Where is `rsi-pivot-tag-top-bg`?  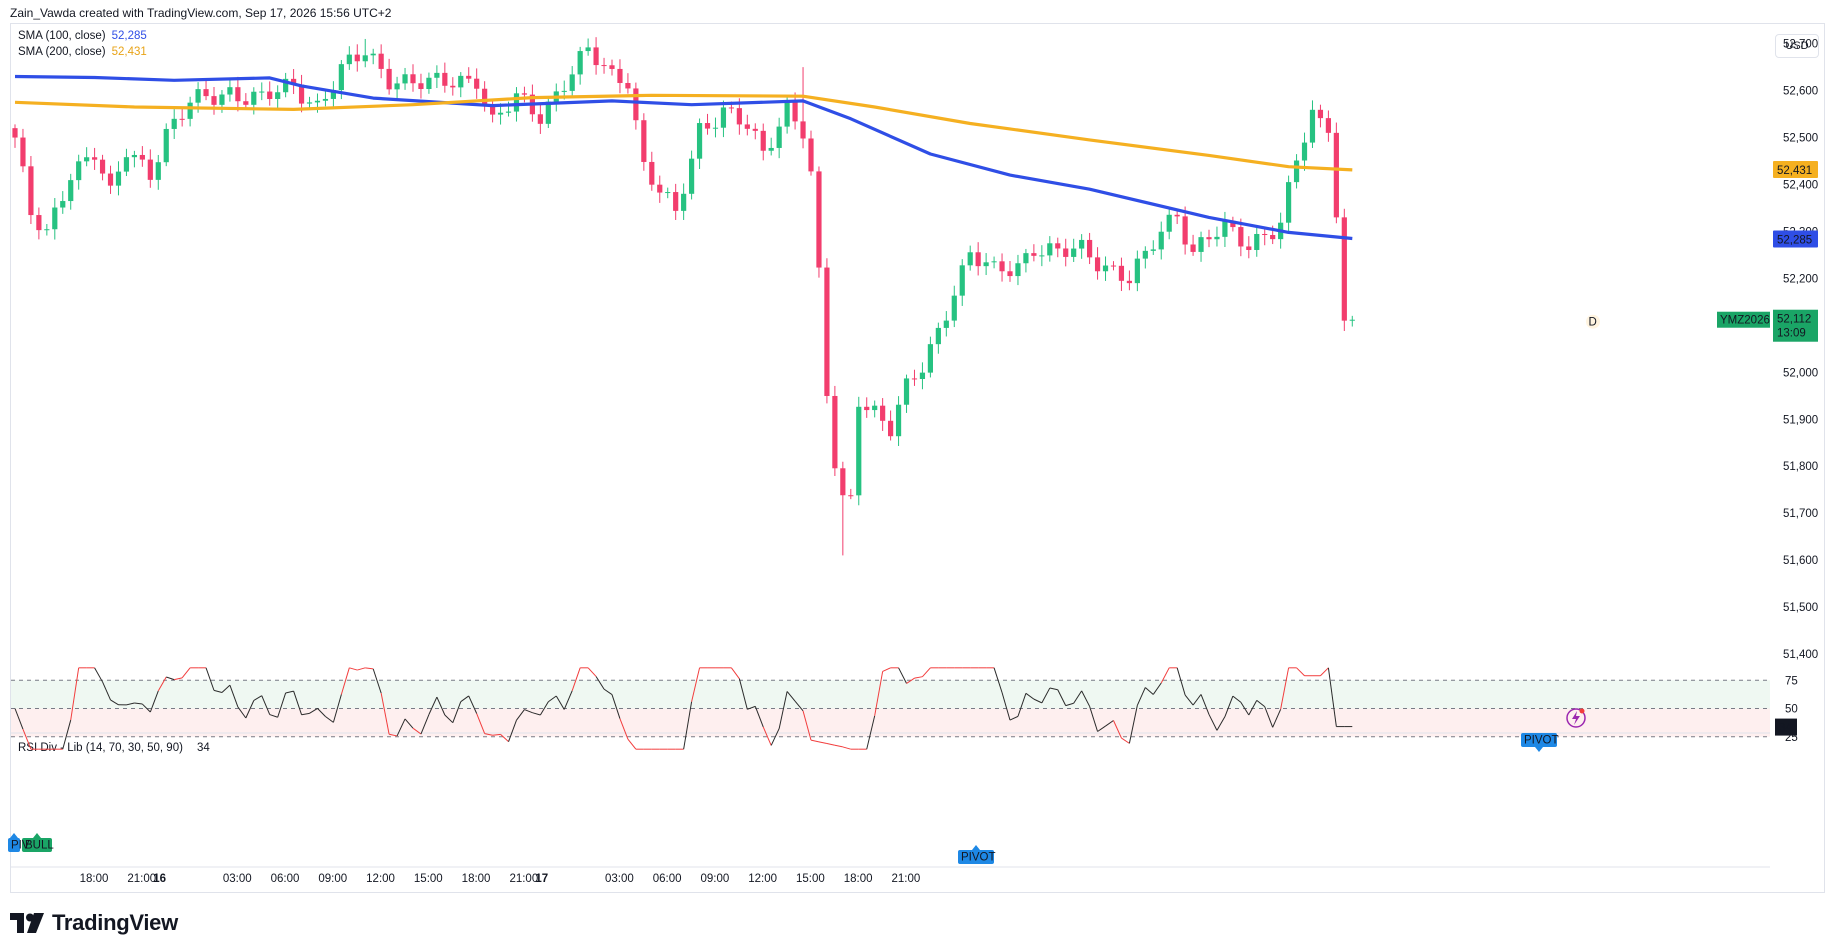 rsi-pivot-tag-top-bg is located at coordinates (1539, 740).